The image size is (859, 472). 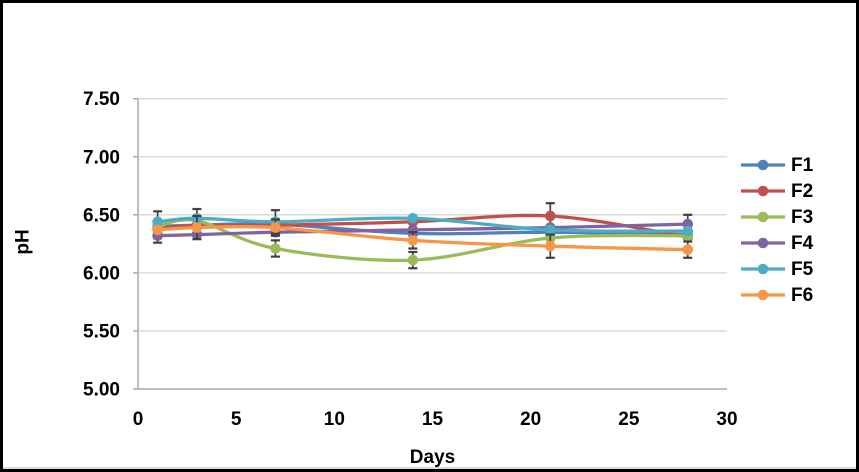 I want to click on series-F3-error-bars, so click(x=344, y=254).